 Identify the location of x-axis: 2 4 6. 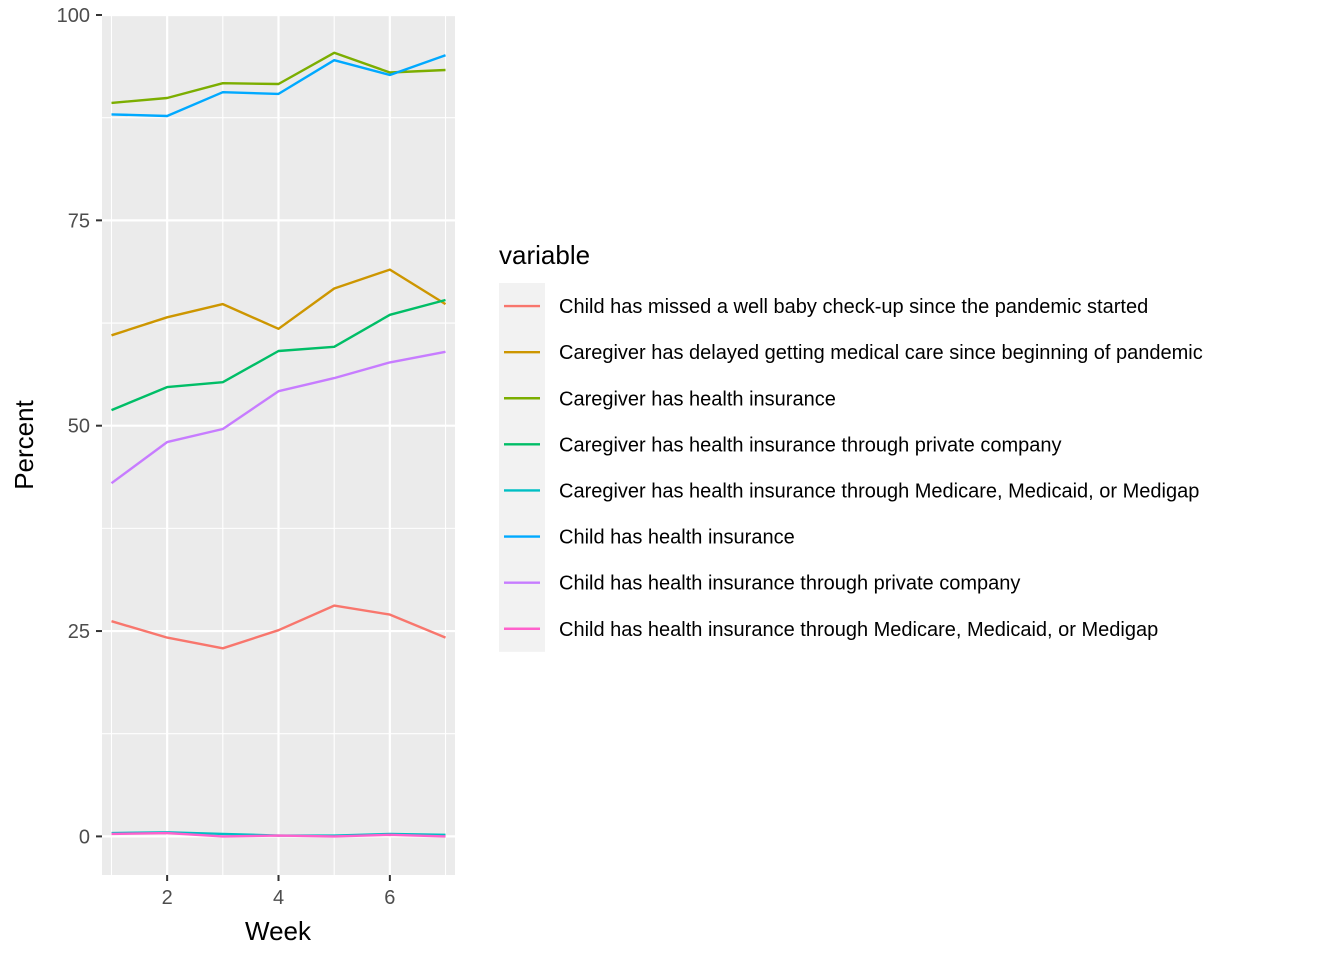
(278, 892).